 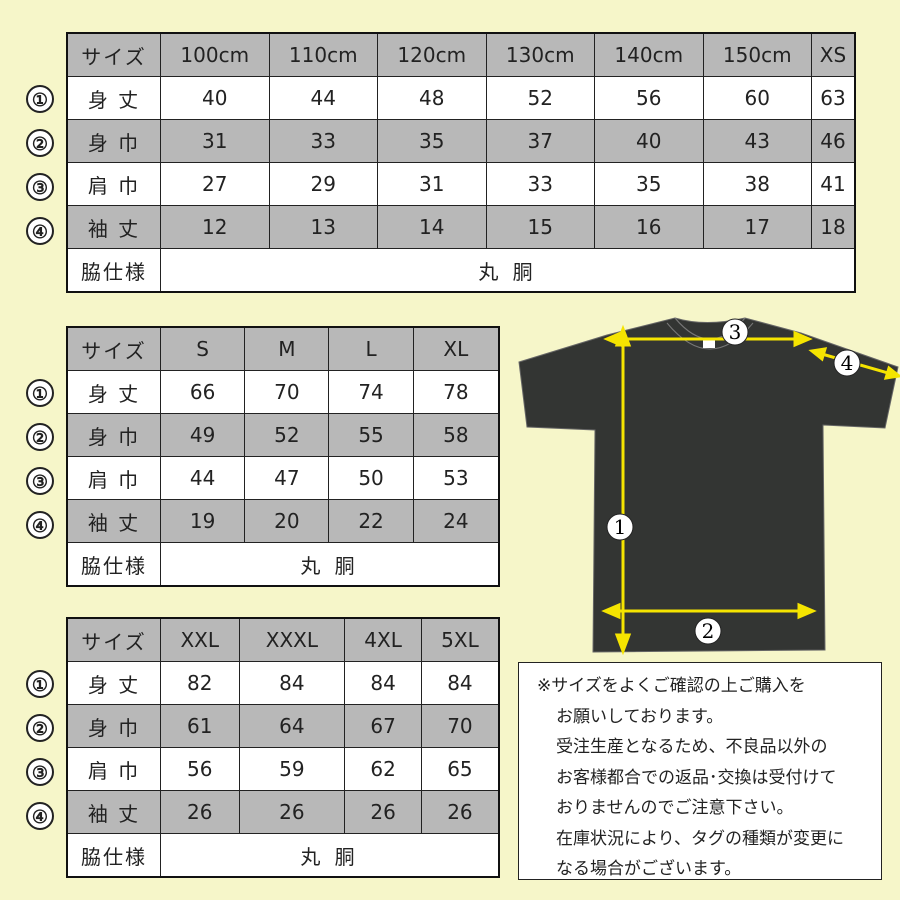 I want to click on table-cell: 24, so click(x=456, y=521).